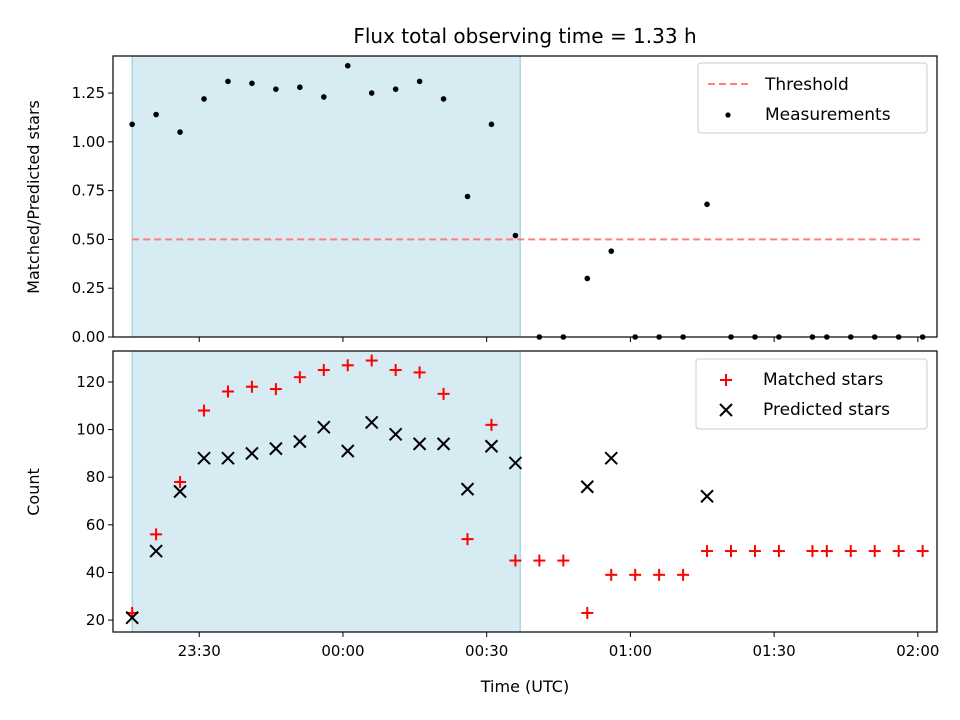 This screenshot has height=720, width=960. What do you see at coordinates (88, 142) in the screenshot?
I see `y-tick-label: 1.00` at bounding box center [88, 142].